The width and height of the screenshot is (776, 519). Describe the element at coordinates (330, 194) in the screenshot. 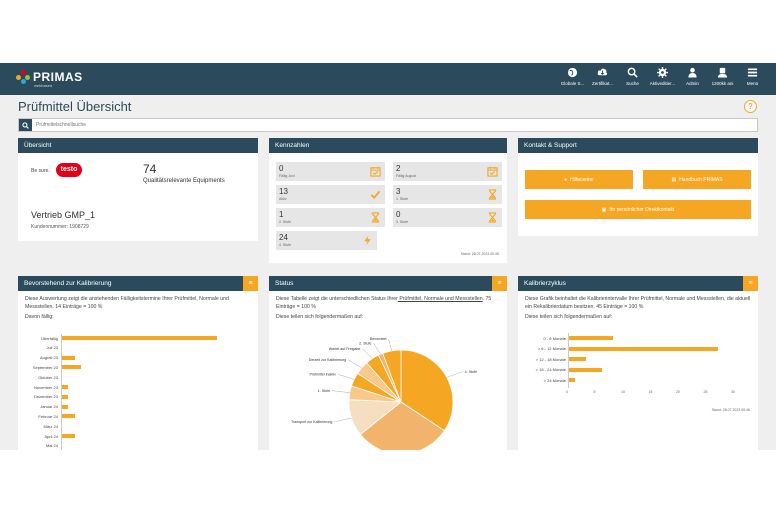

I see `kpi-aktiv: 13 Aktiv` at that location.